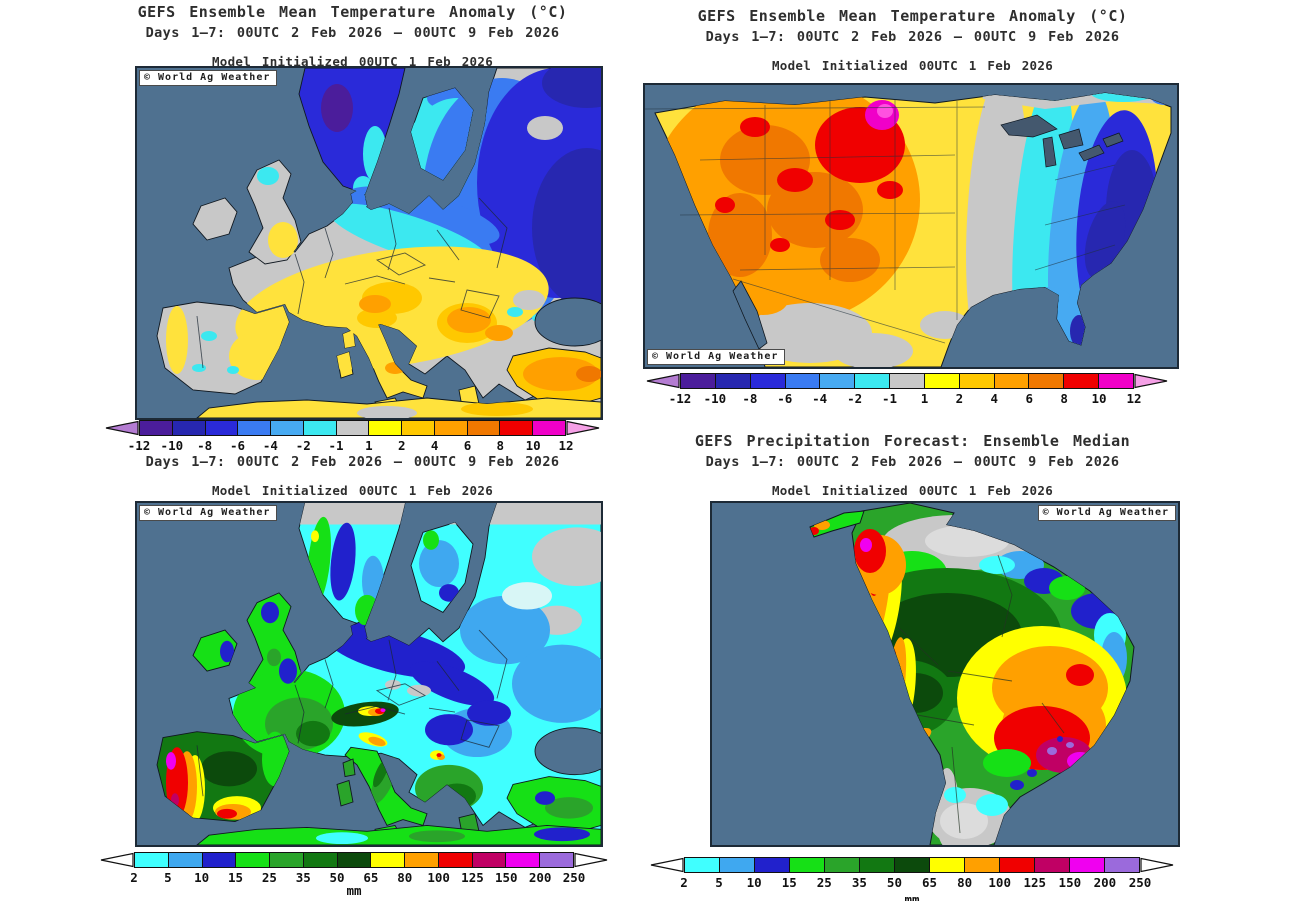  What do you see at coordinates (434, 445) in the screenshot?
I see `colorbar-tick-label: 4` at bounding box center [434, 445].